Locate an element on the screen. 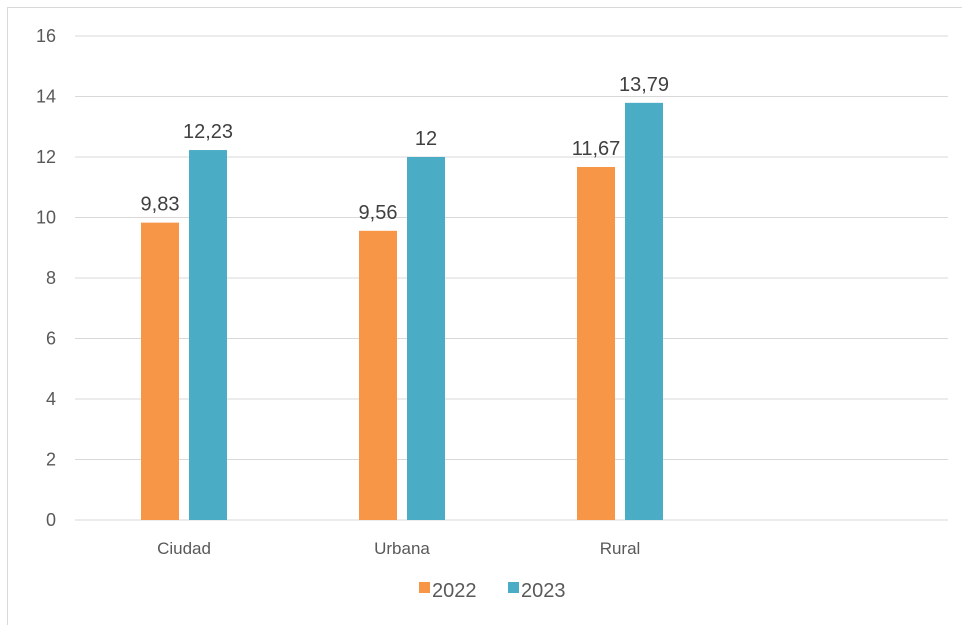  y-tick-label: 14 is located at coordinates (46, 97).